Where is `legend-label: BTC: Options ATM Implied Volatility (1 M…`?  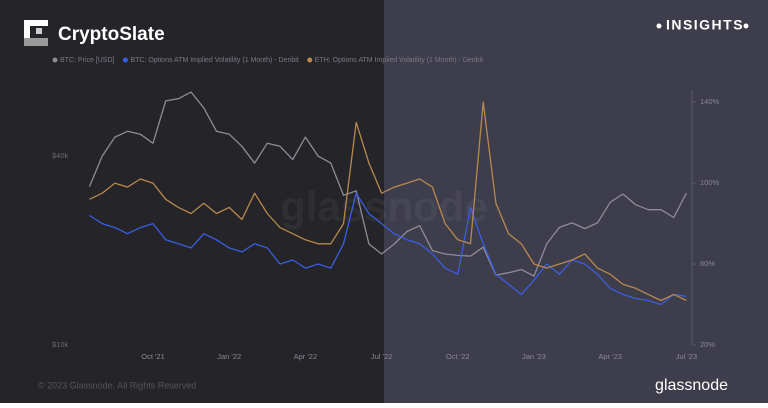
legend-label: BTC: Options ATM Implied Volatility (1 M… is located at coordinates (214, 60).